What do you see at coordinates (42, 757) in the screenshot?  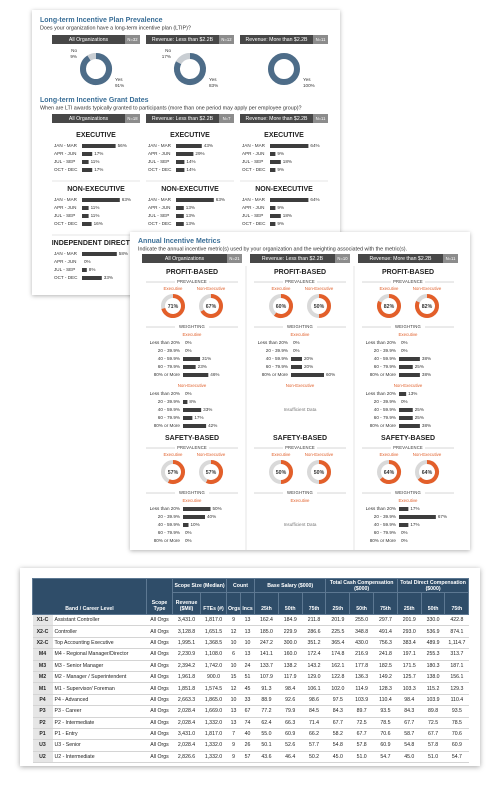 I see `table-cell: U2` at bounding box center [42, 757].